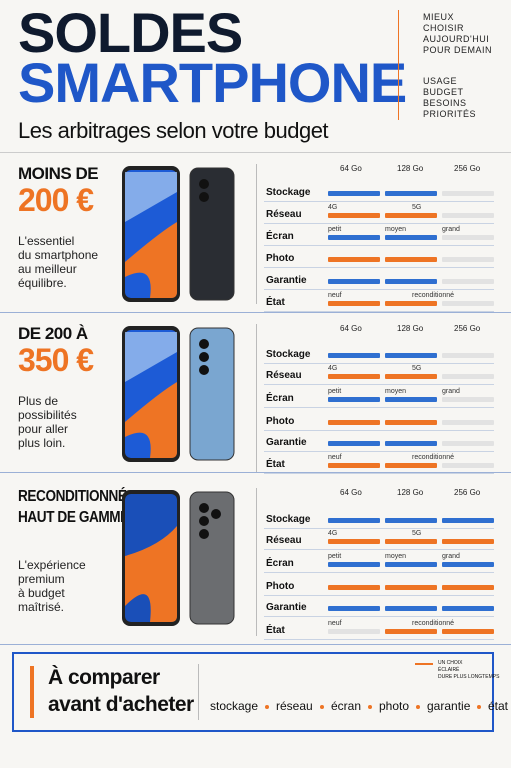  I want to click on section-description: L'essentiel, so click(46, 241).